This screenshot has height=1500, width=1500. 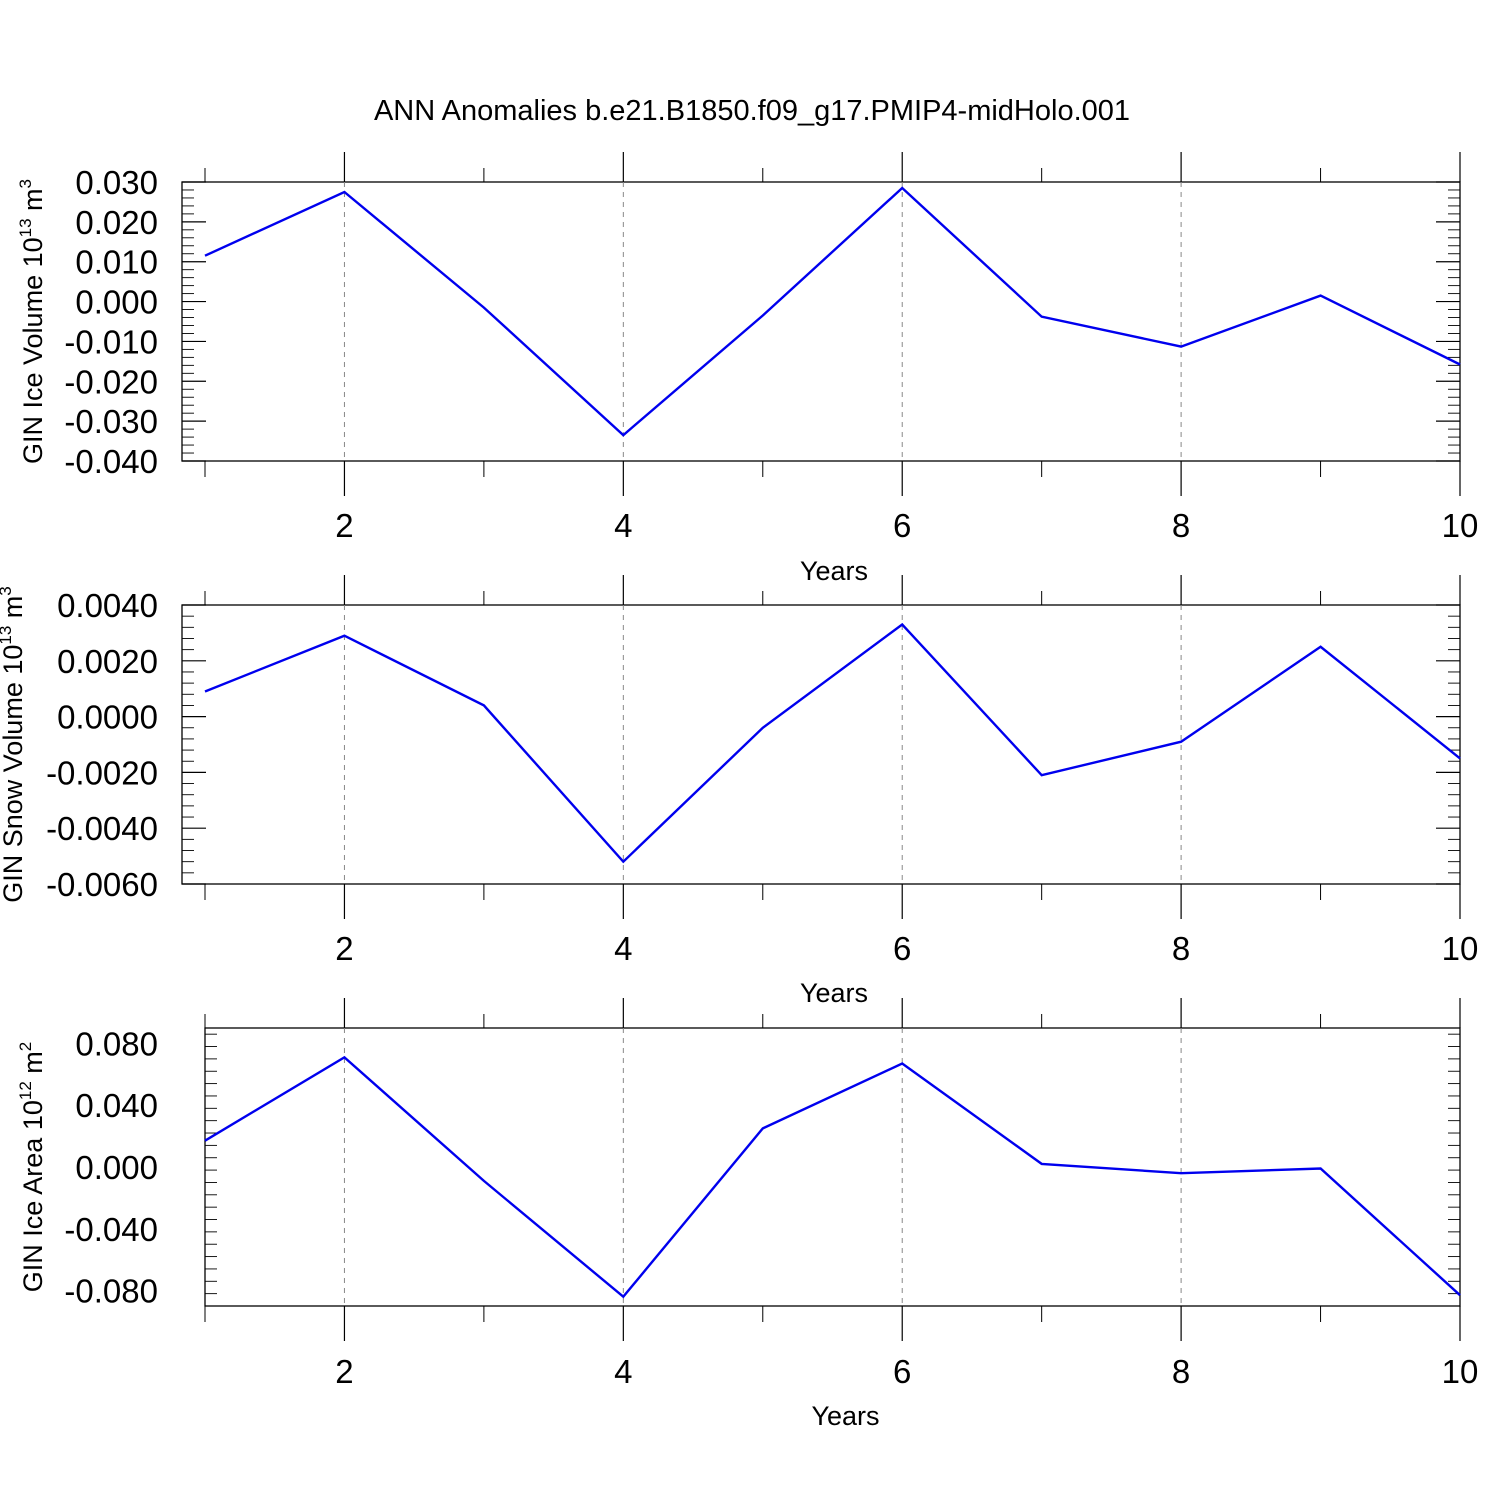 I want to click on y-axis-label: GIN Ice Area 1012 m2, so click(x=32, y=1167).